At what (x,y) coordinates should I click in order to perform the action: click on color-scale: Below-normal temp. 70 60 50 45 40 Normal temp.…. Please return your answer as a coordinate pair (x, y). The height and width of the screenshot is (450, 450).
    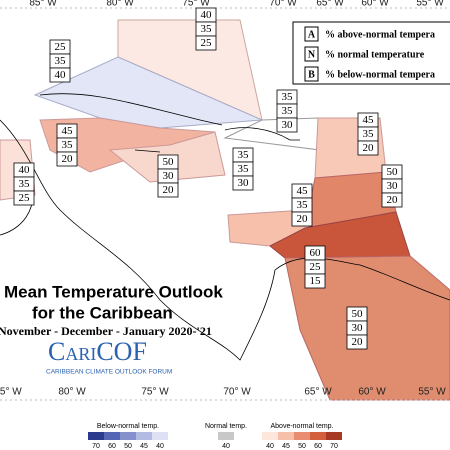
    Looking at the image, I should click on (215, 436).